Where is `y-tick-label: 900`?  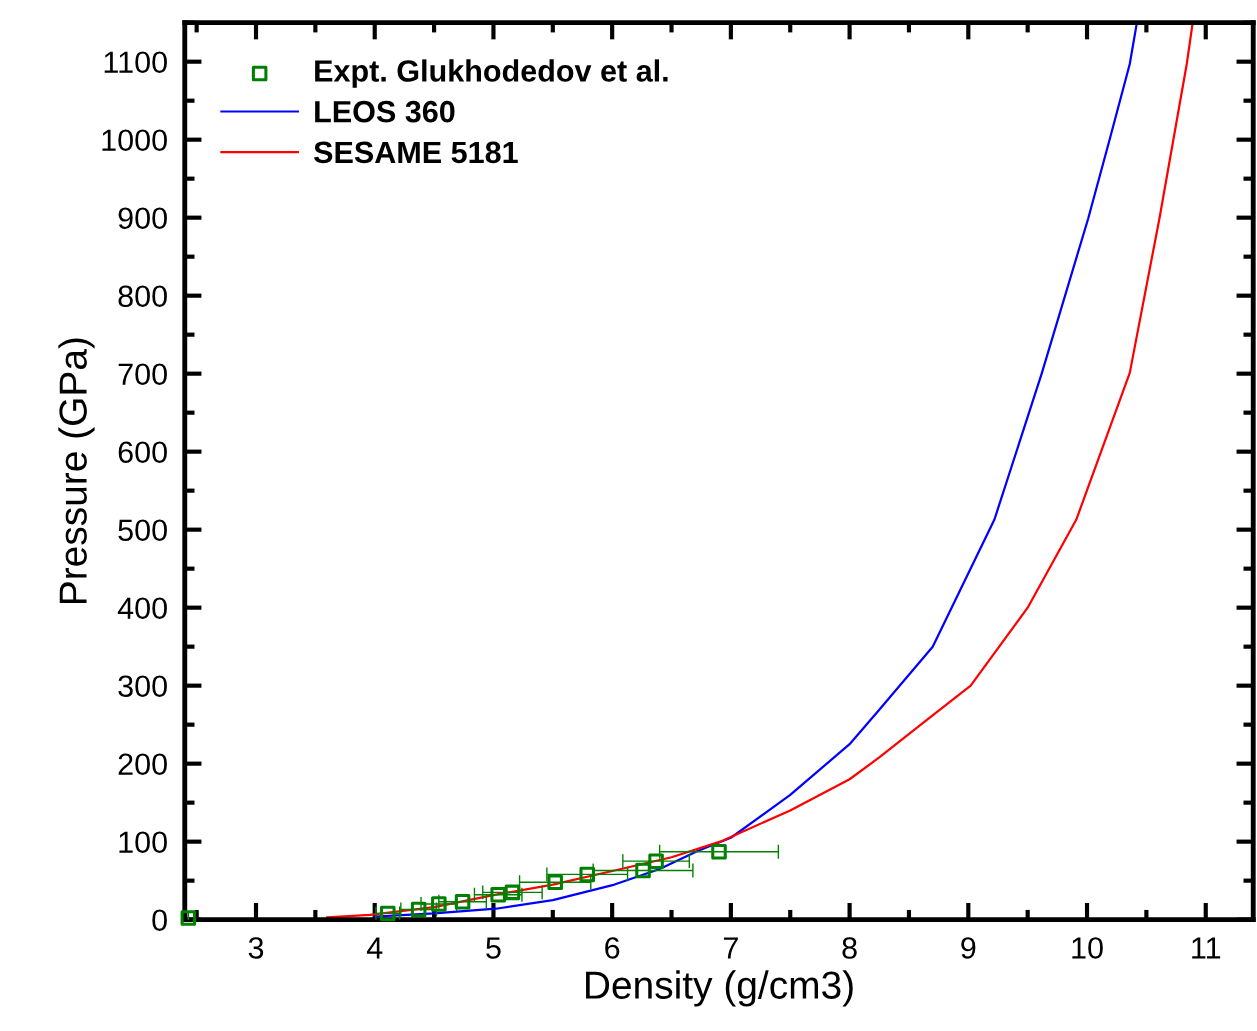 y-tick-label: 900 is located at coordinates (142, 218).